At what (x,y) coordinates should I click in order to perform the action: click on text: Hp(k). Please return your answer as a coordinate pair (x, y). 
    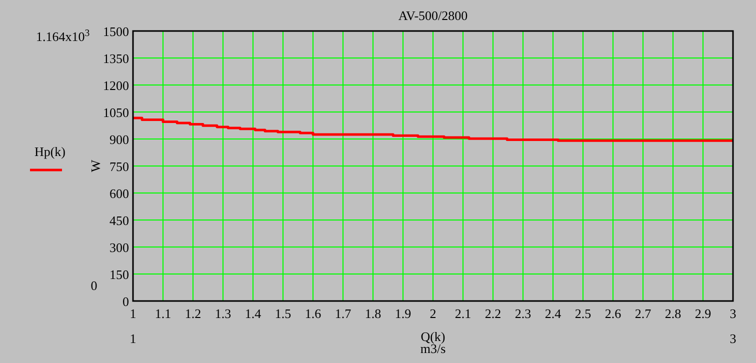
    Looking at the image, I should click on (50, 151).